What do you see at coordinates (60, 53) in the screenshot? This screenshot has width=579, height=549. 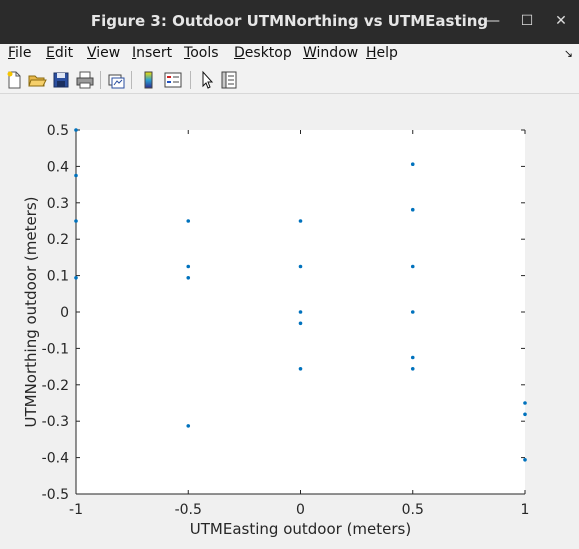 I see `menu-edit: Edit` at bounding box center [60, 53].